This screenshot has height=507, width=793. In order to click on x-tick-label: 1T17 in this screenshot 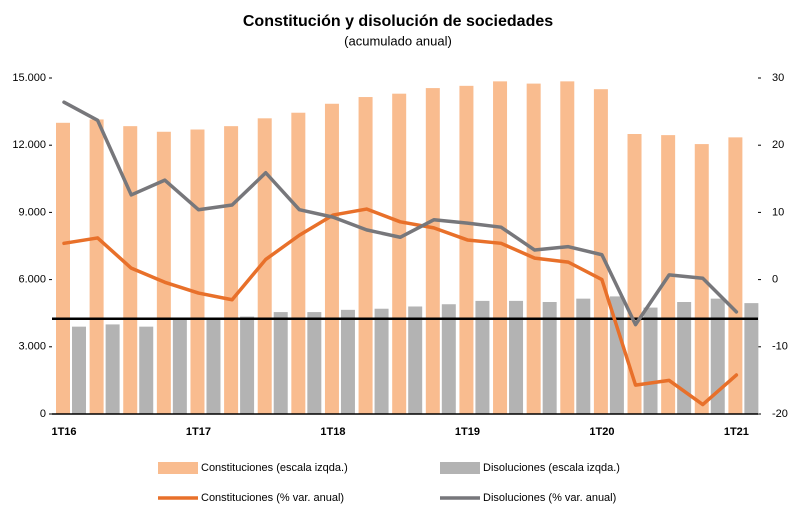, I will do `click(198, 432)`.